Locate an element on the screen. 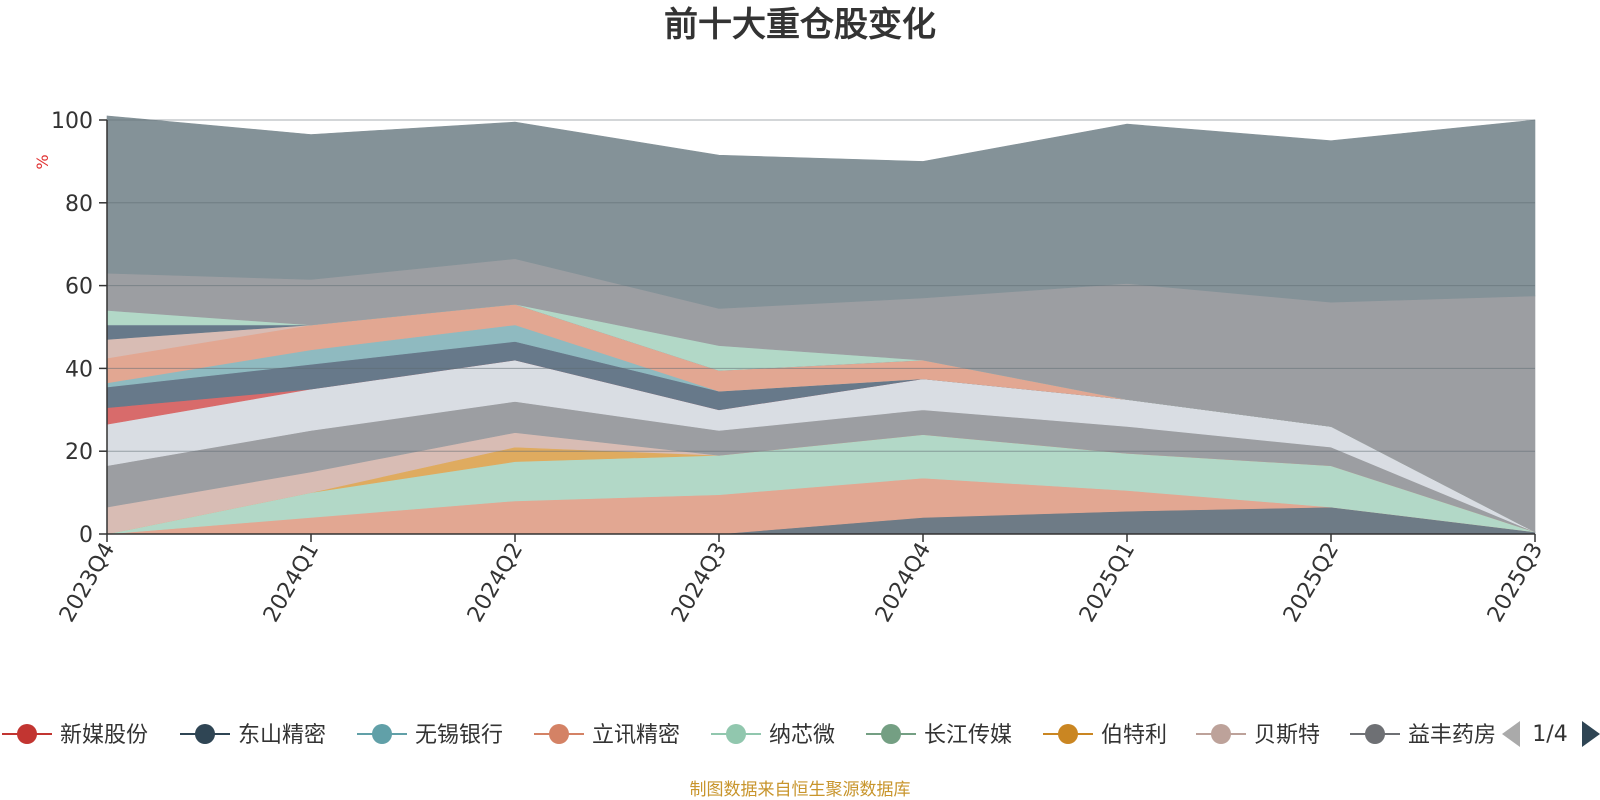 This screenshot has height=800, width=1600. legend-prev-icon is located at coordinates (1511, 734).